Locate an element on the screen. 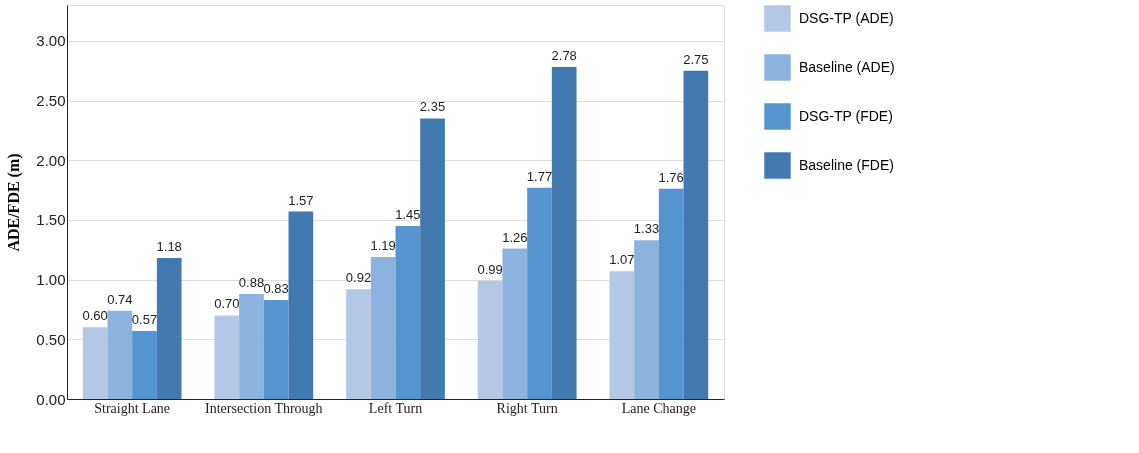  data-label: 0.99 is located at coordinates (490, 269).